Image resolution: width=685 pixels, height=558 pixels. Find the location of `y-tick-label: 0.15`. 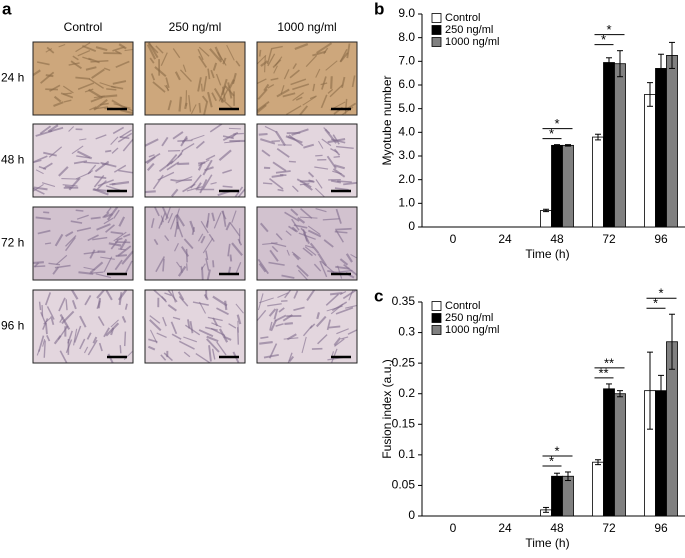

y-tick-label: 0.15 is located at coordinates (404, 423).